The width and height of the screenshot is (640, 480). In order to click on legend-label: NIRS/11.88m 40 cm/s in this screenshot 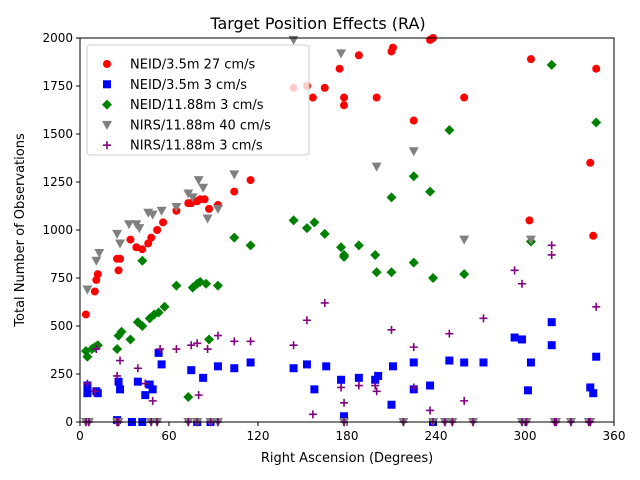, I will do `click(200, 125)`.